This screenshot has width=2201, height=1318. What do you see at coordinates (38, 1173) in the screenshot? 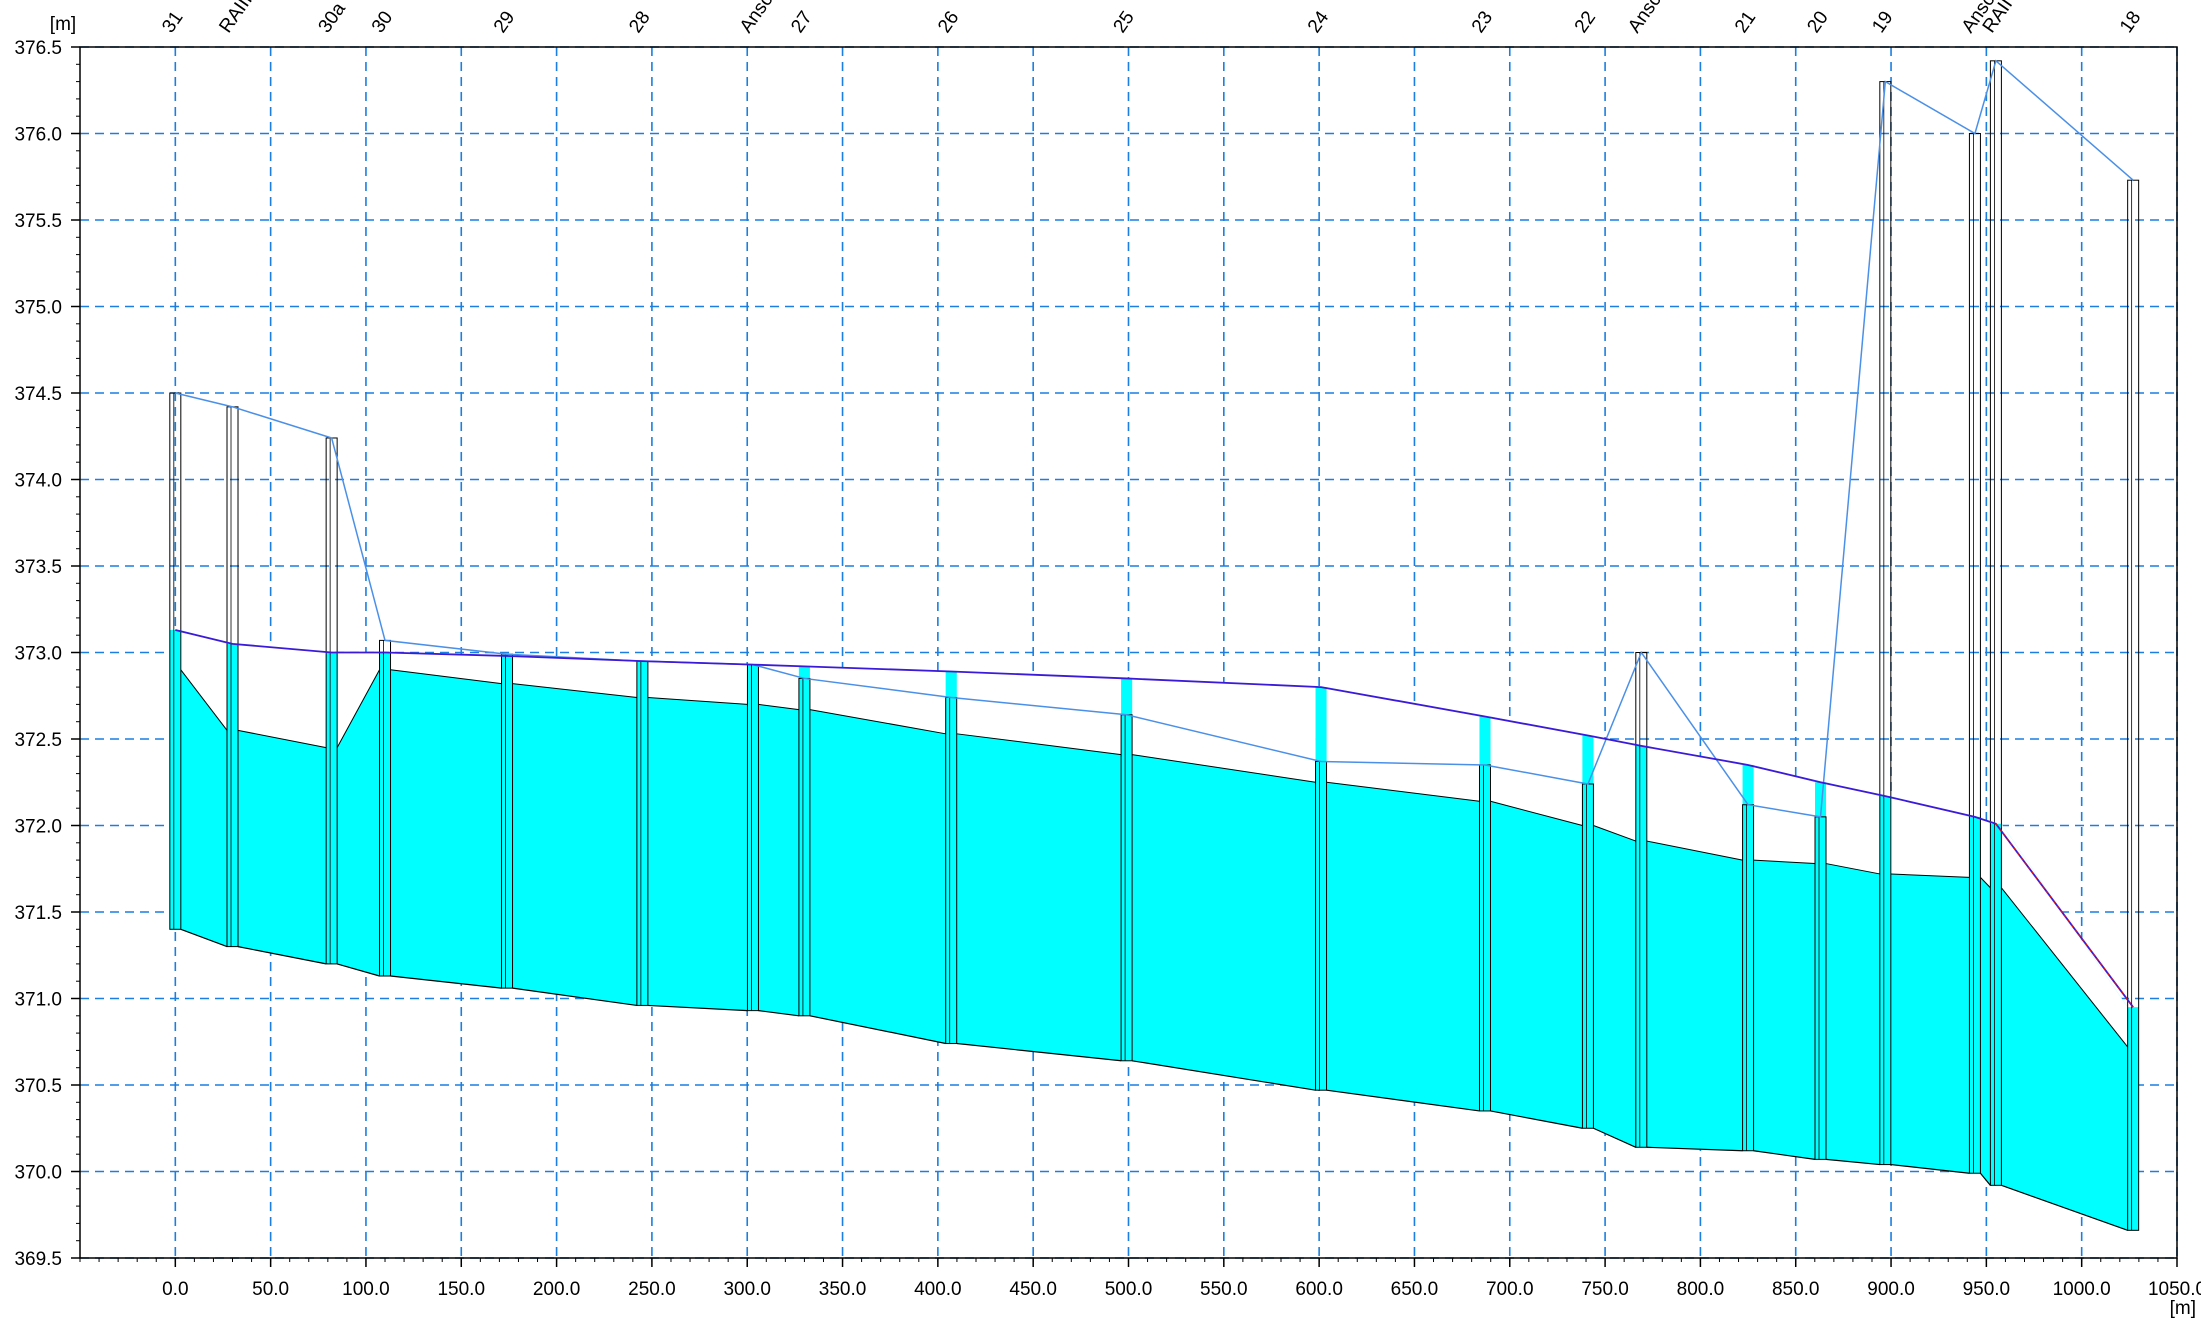
I see `y-tick-label: 370.0` at bounding box center [38, 1173].